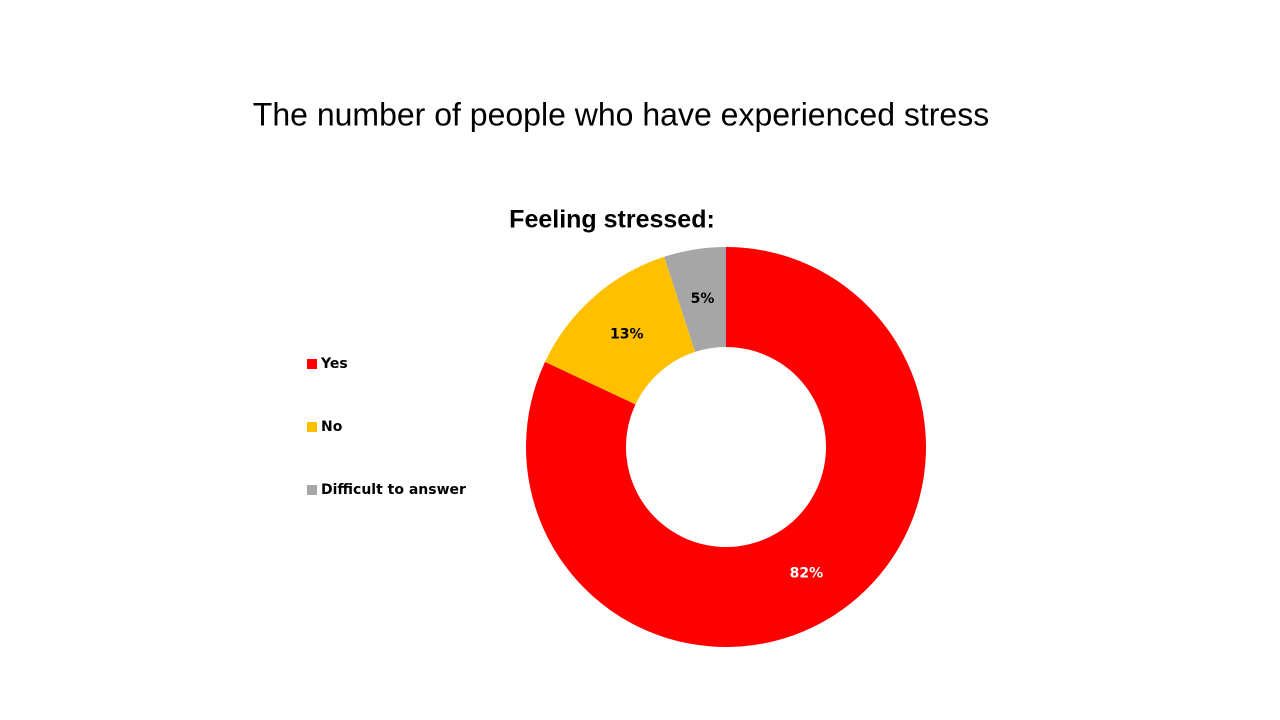 The height and width of the screenshot is (720, 1280). What do you see at coordinates (334, 364) in the screenshot?
I see `legend-label: Yes` at bounding box center [334, 364].